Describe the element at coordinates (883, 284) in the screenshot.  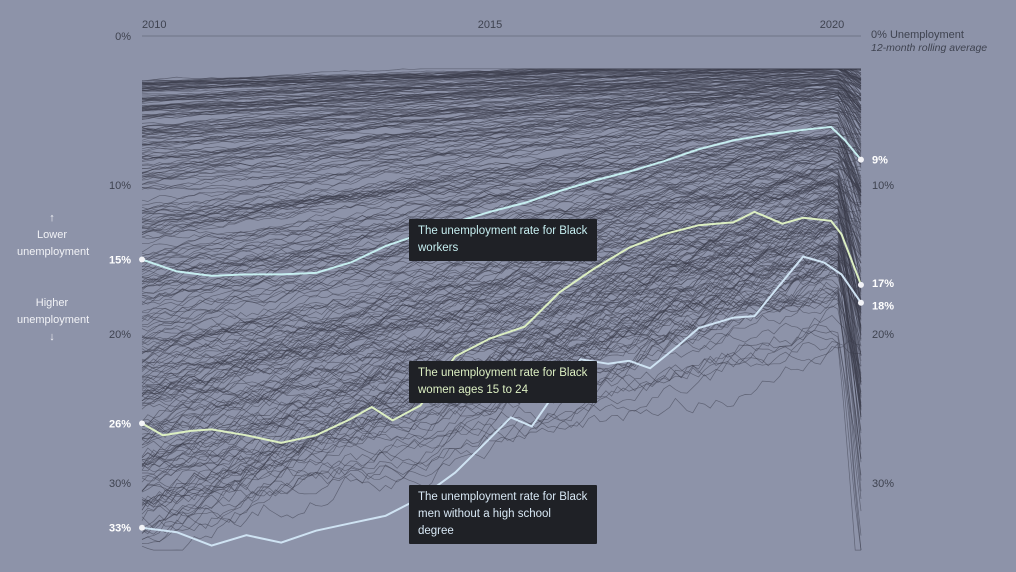
I see `series-end-label: 17%` at that location.